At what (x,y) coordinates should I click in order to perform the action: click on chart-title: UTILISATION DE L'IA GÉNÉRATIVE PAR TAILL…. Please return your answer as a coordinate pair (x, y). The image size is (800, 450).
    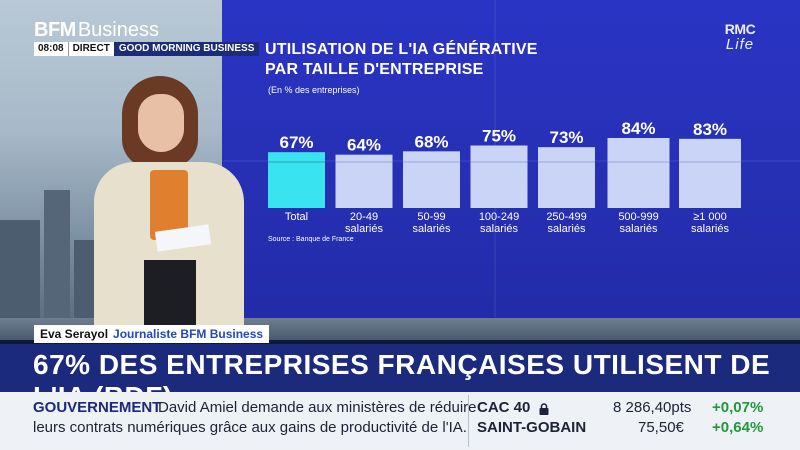
    Looking at the image, I should click on (401, 60).